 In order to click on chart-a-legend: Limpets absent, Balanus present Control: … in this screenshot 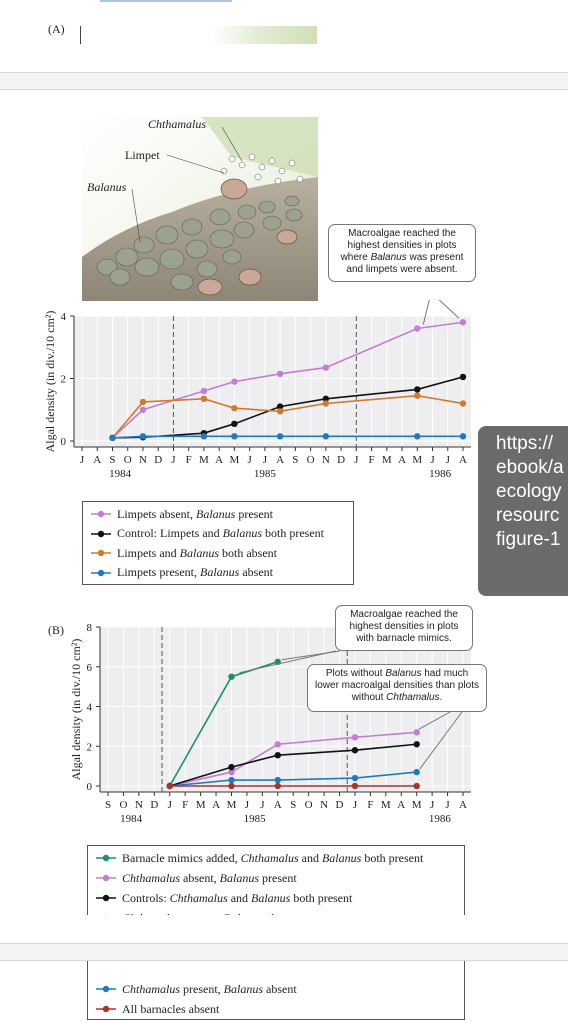, I will do `click(218, 543)`.